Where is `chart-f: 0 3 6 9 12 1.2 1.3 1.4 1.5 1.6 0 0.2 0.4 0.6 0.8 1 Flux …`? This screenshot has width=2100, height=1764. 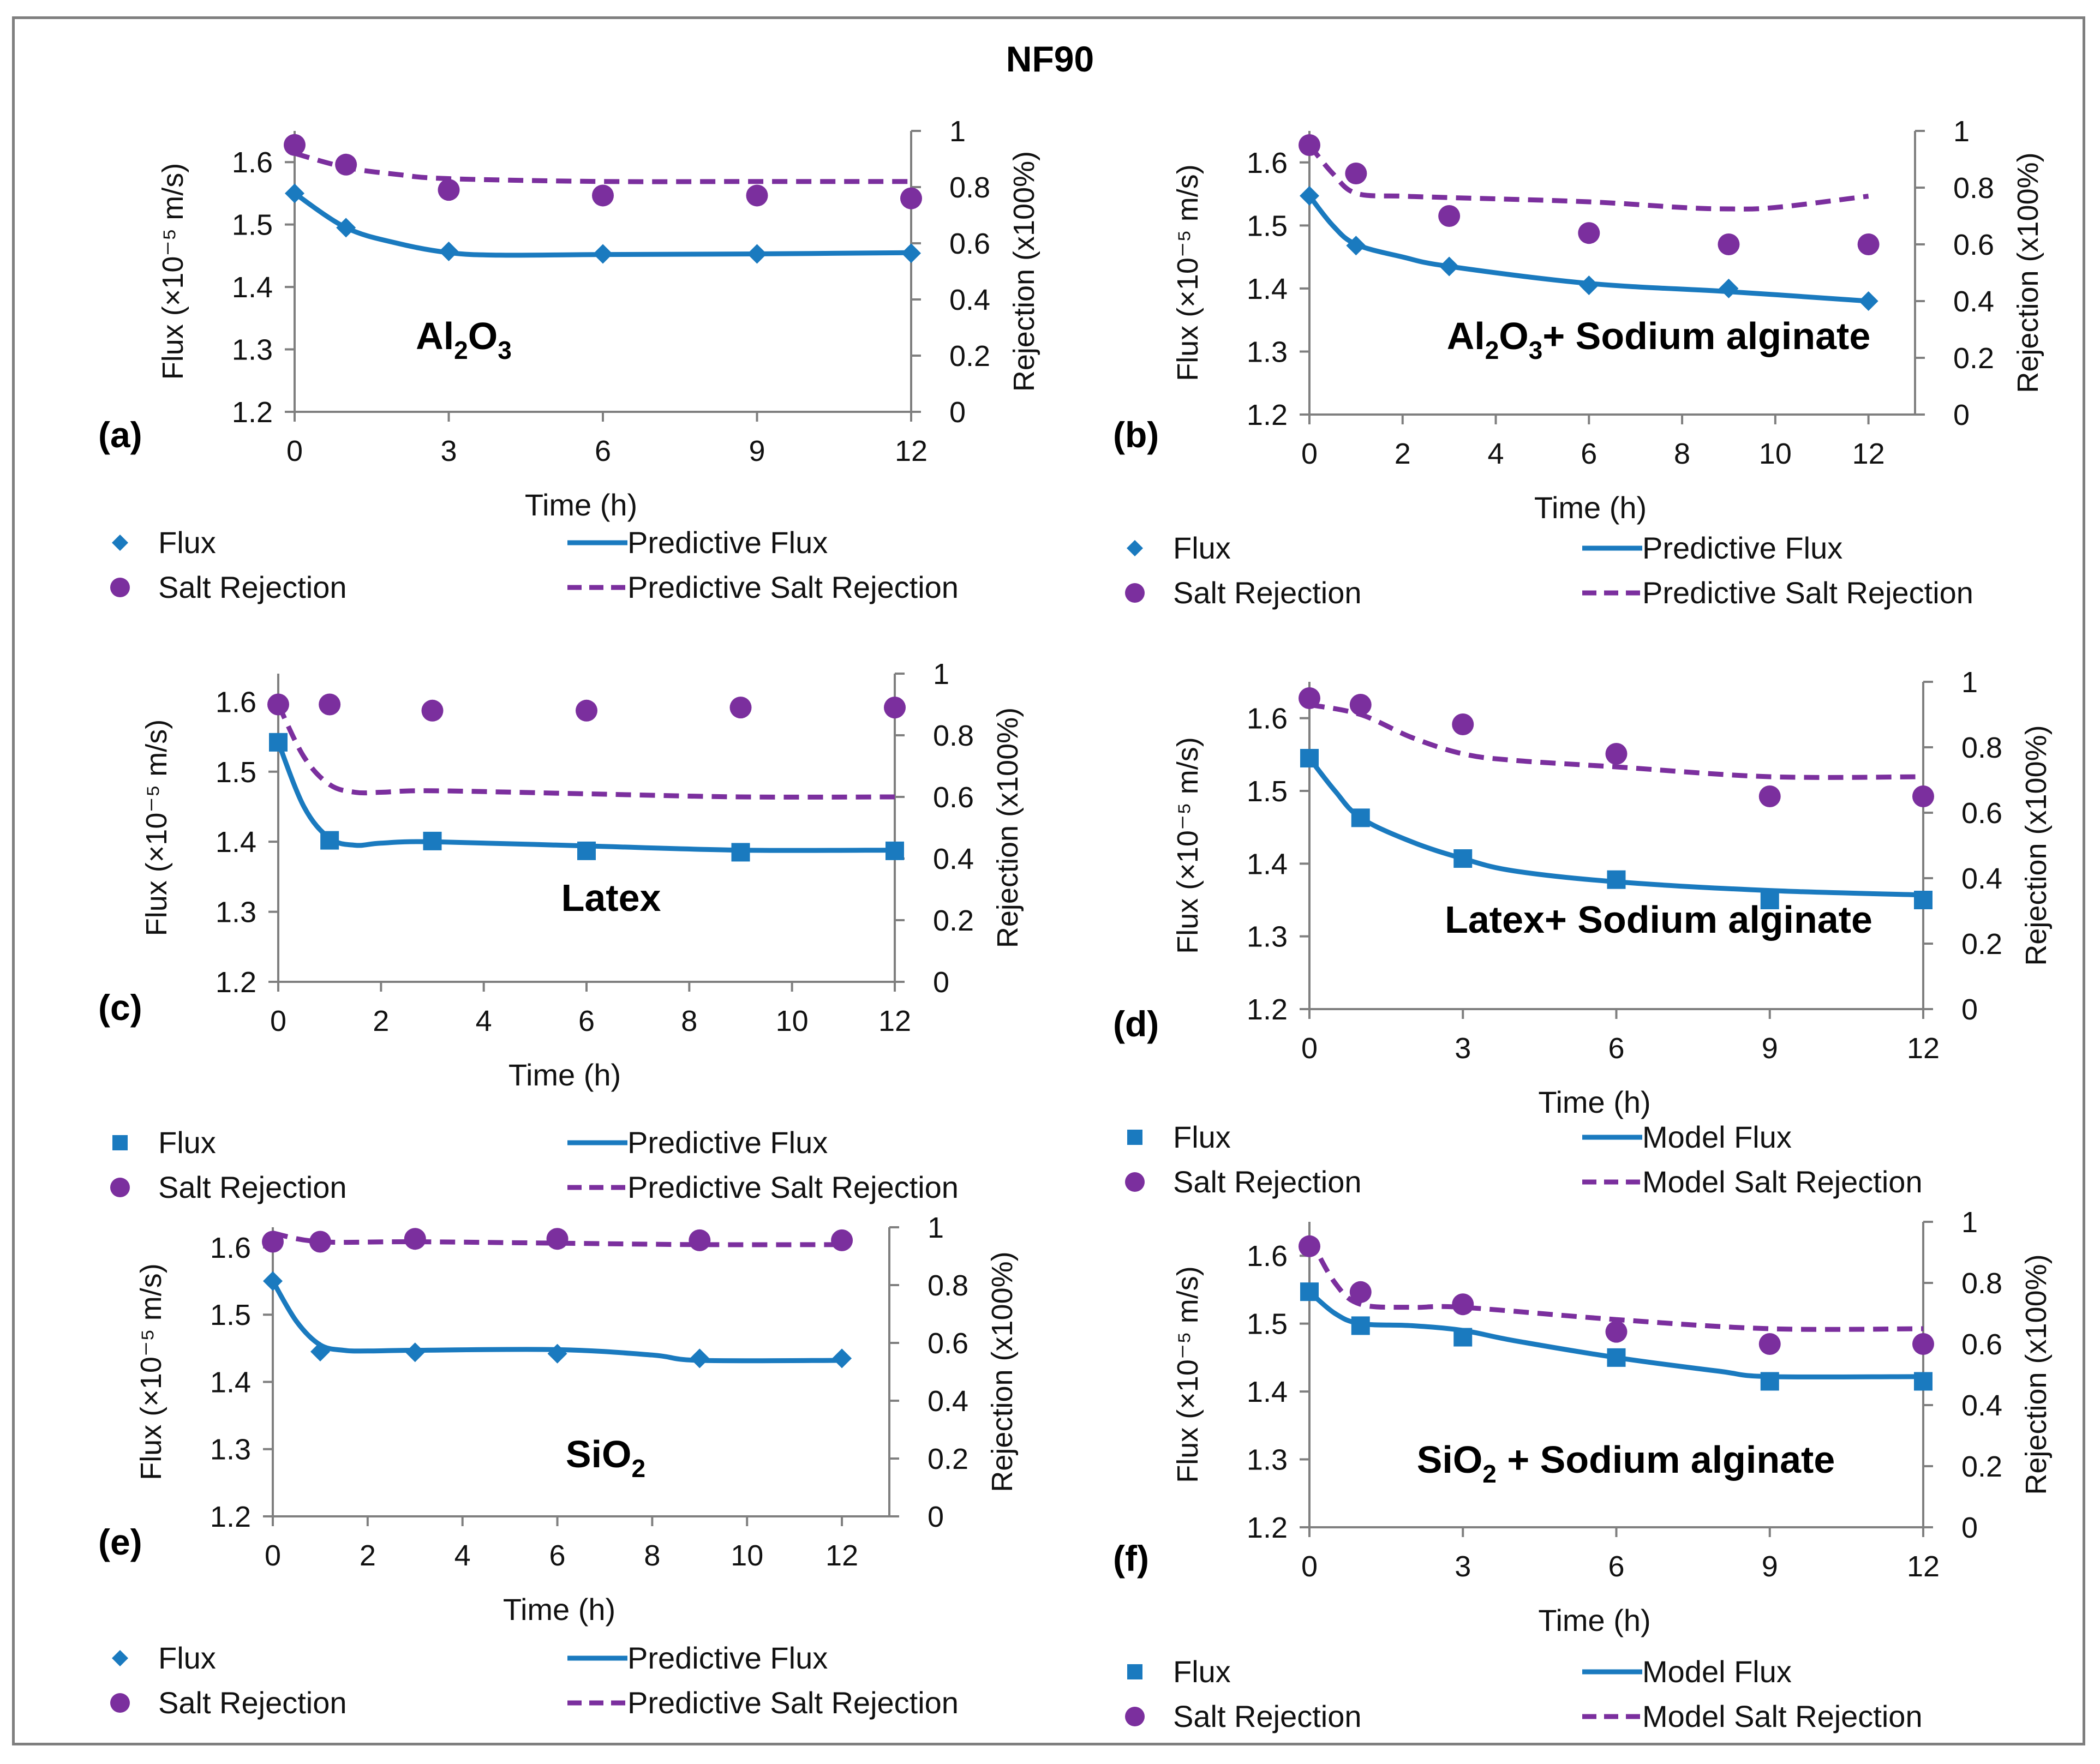
chart-f: 0 3 6 9 12 1.2 1.3 1.4 1.5 1.6 0 0.2 0.4 0.6 0.8 1 Flux … is located at coordinates (1583, 1421).